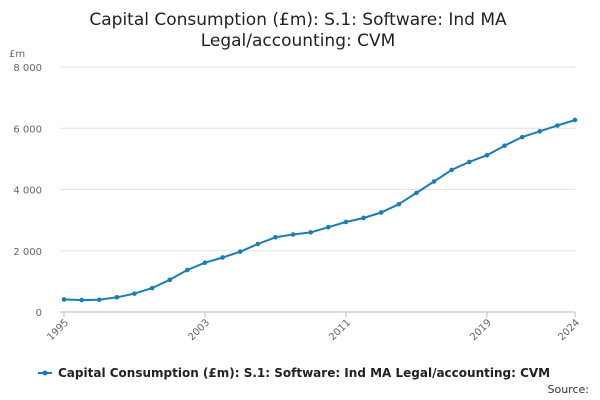 The width and height of the screenshot is (600, 400). I want to click on data-point-2008, so click(293, 234).